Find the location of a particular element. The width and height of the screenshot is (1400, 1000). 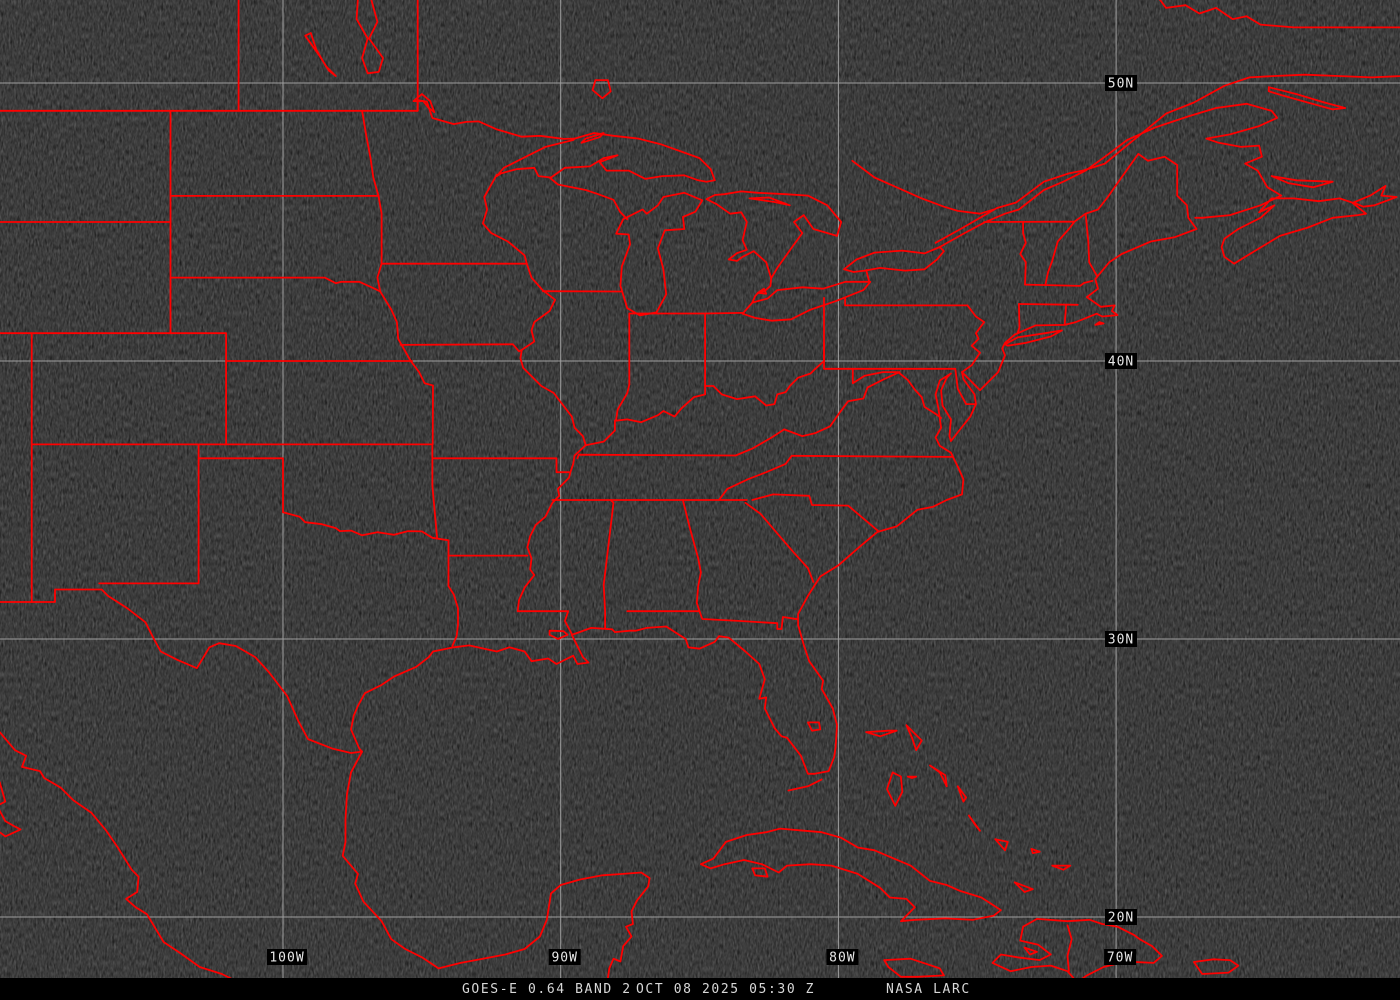

outline-nova-scotia is located at coordinates (1293, 231).